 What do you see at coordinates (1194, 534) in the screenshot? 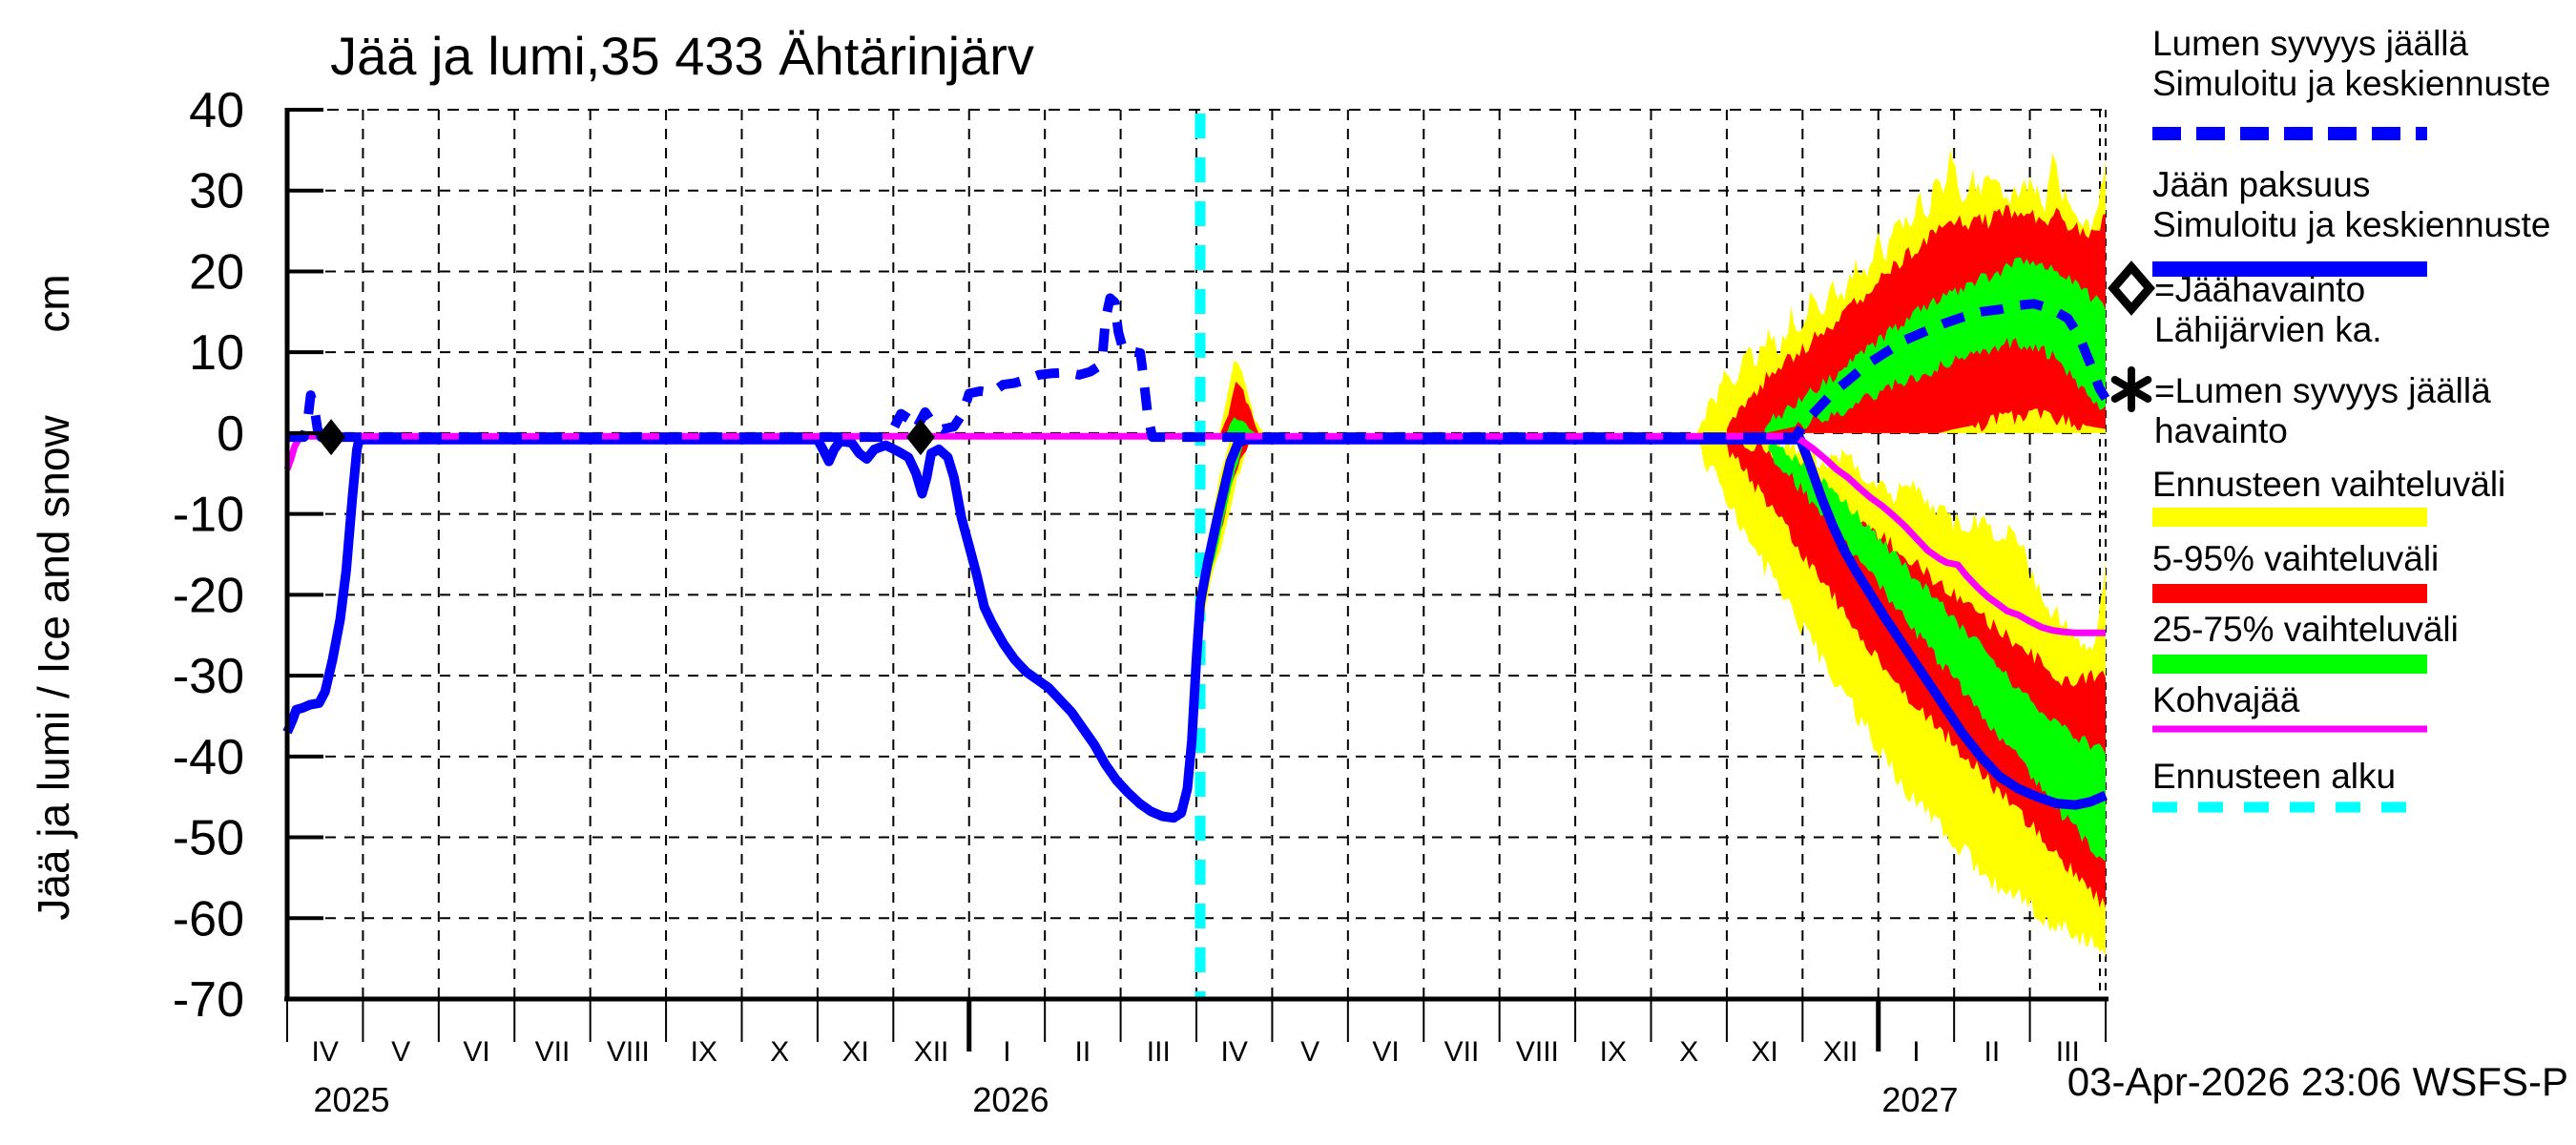
I see `kohvajaa-line` at bounding box center [1194, 534].